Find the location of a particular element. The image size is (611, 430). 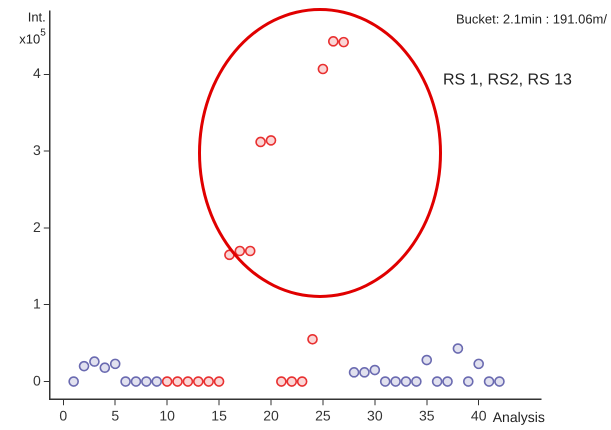

x-tick-label: 25 is located at coordinates (323, 415).